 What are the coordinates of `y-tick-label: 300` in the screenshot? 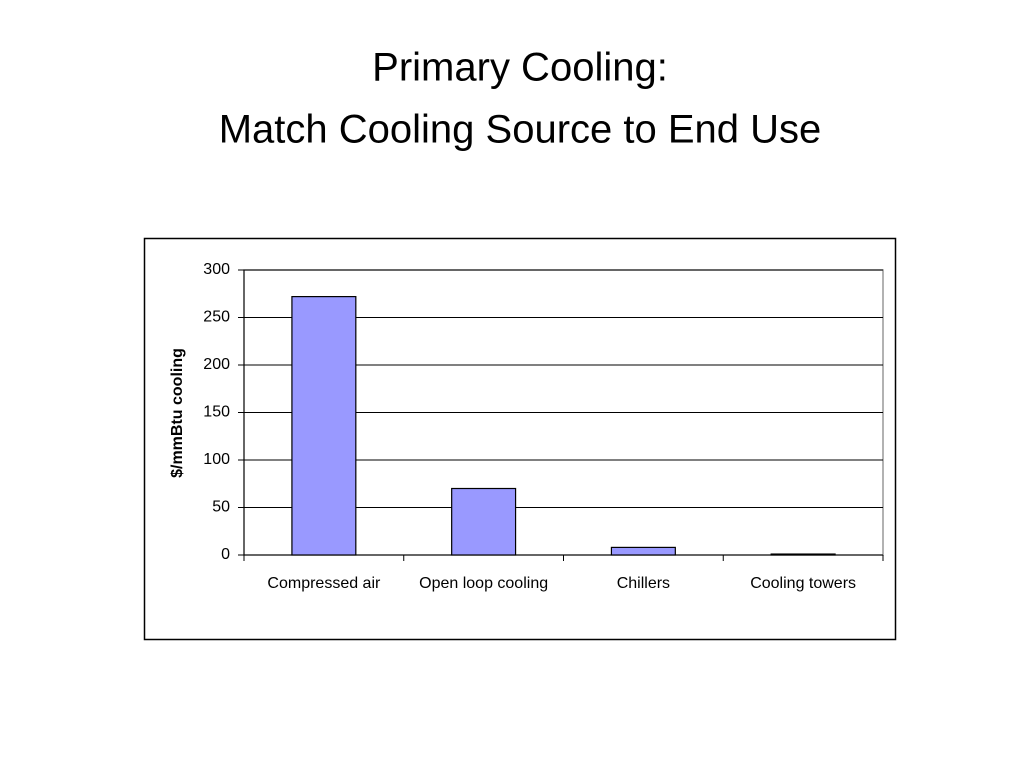 It's located at (216, 269).